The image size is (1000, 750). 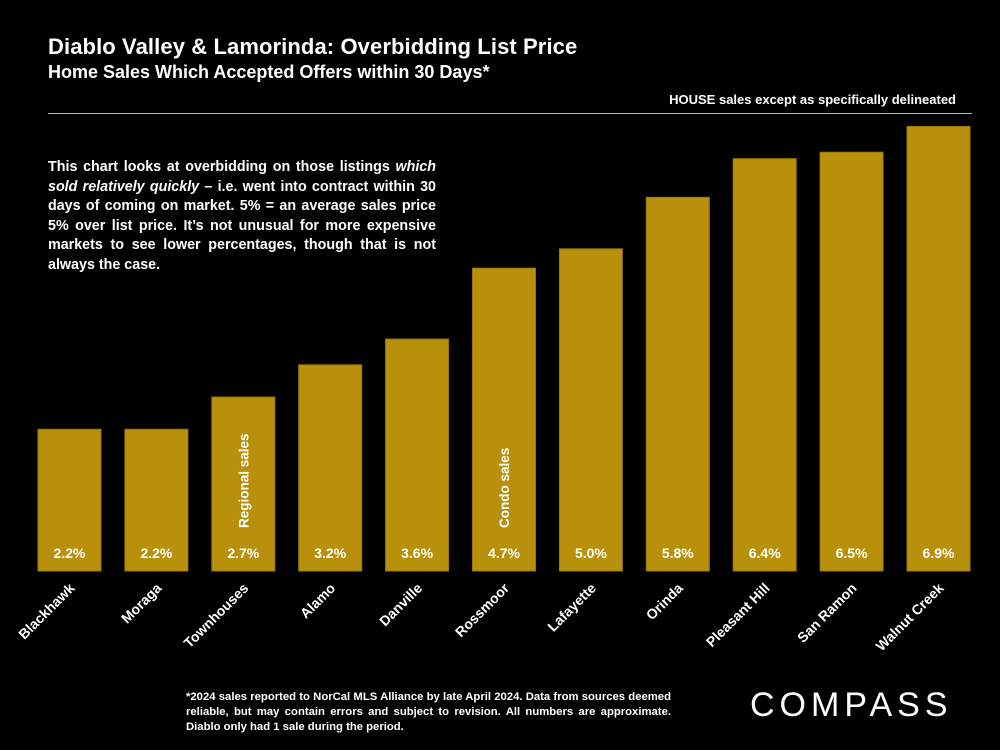 What do you see at coordinates (764, 365) in the screenshot?
I see `bar-pleasant-hill` at bounding box center [764, 365].